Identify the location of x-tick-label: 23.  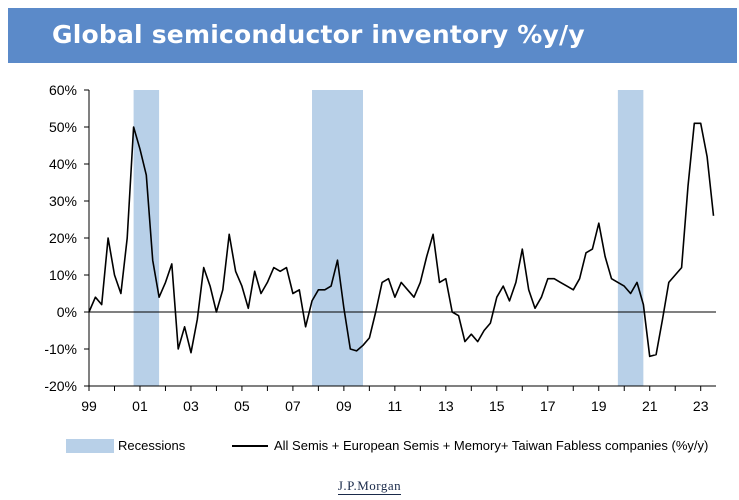
(701, 406).